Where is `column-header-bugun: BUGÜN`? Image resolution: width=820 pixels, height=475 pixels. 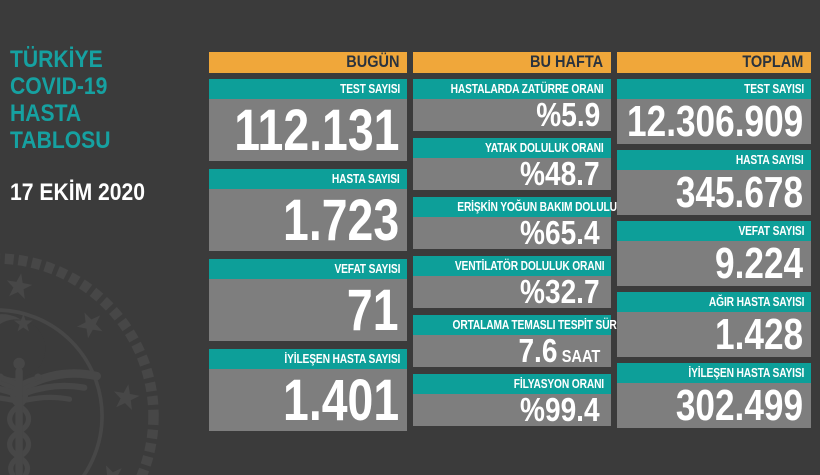
column-header-bugun: BUGÜN is located at coordinates (308, 62).